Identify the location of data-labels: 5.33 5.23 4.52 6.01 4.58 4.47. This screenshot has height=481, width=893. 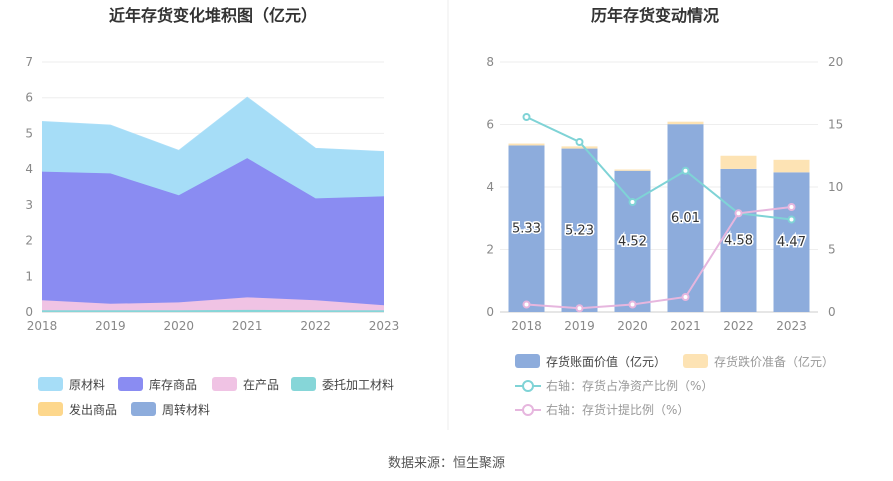
(659, 231).